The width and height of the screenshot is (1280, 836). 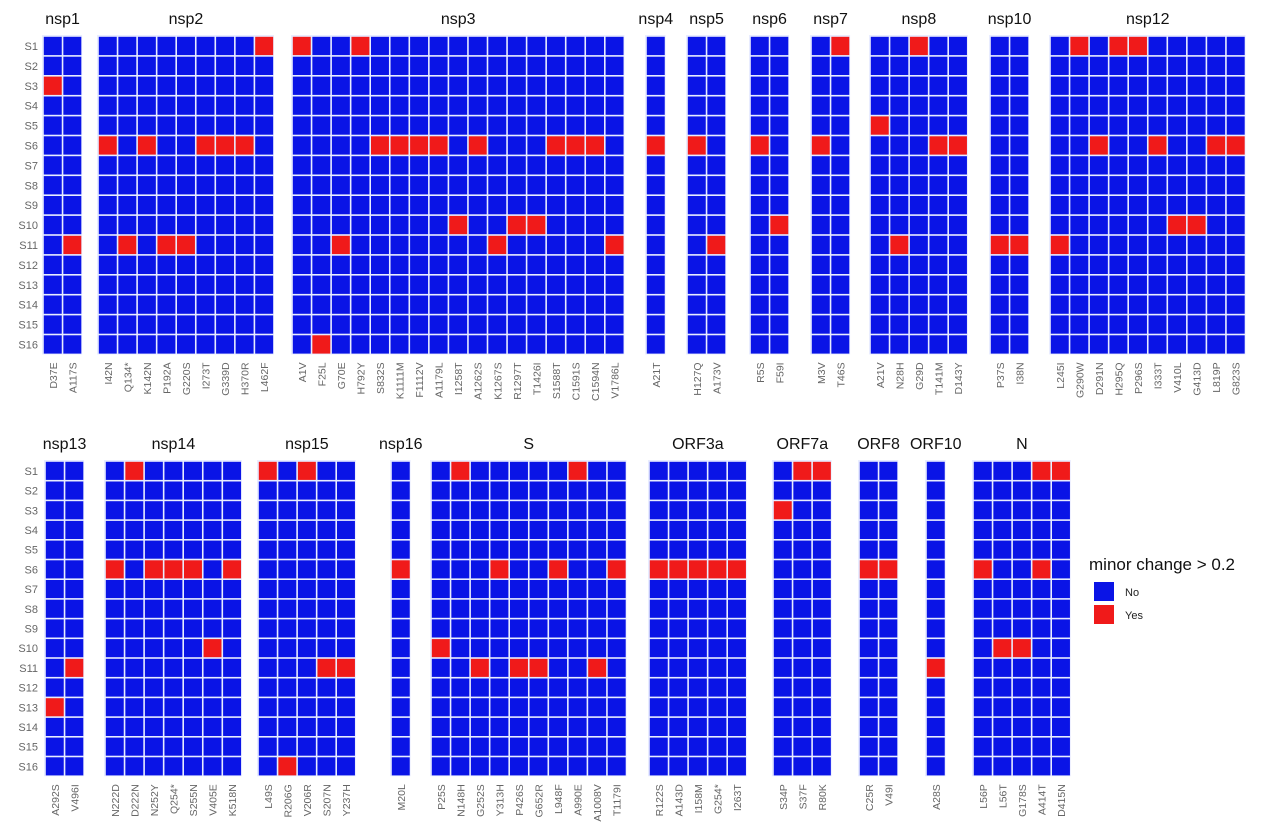 I want to click on sample-label: S2, so click(x=31, y=67).